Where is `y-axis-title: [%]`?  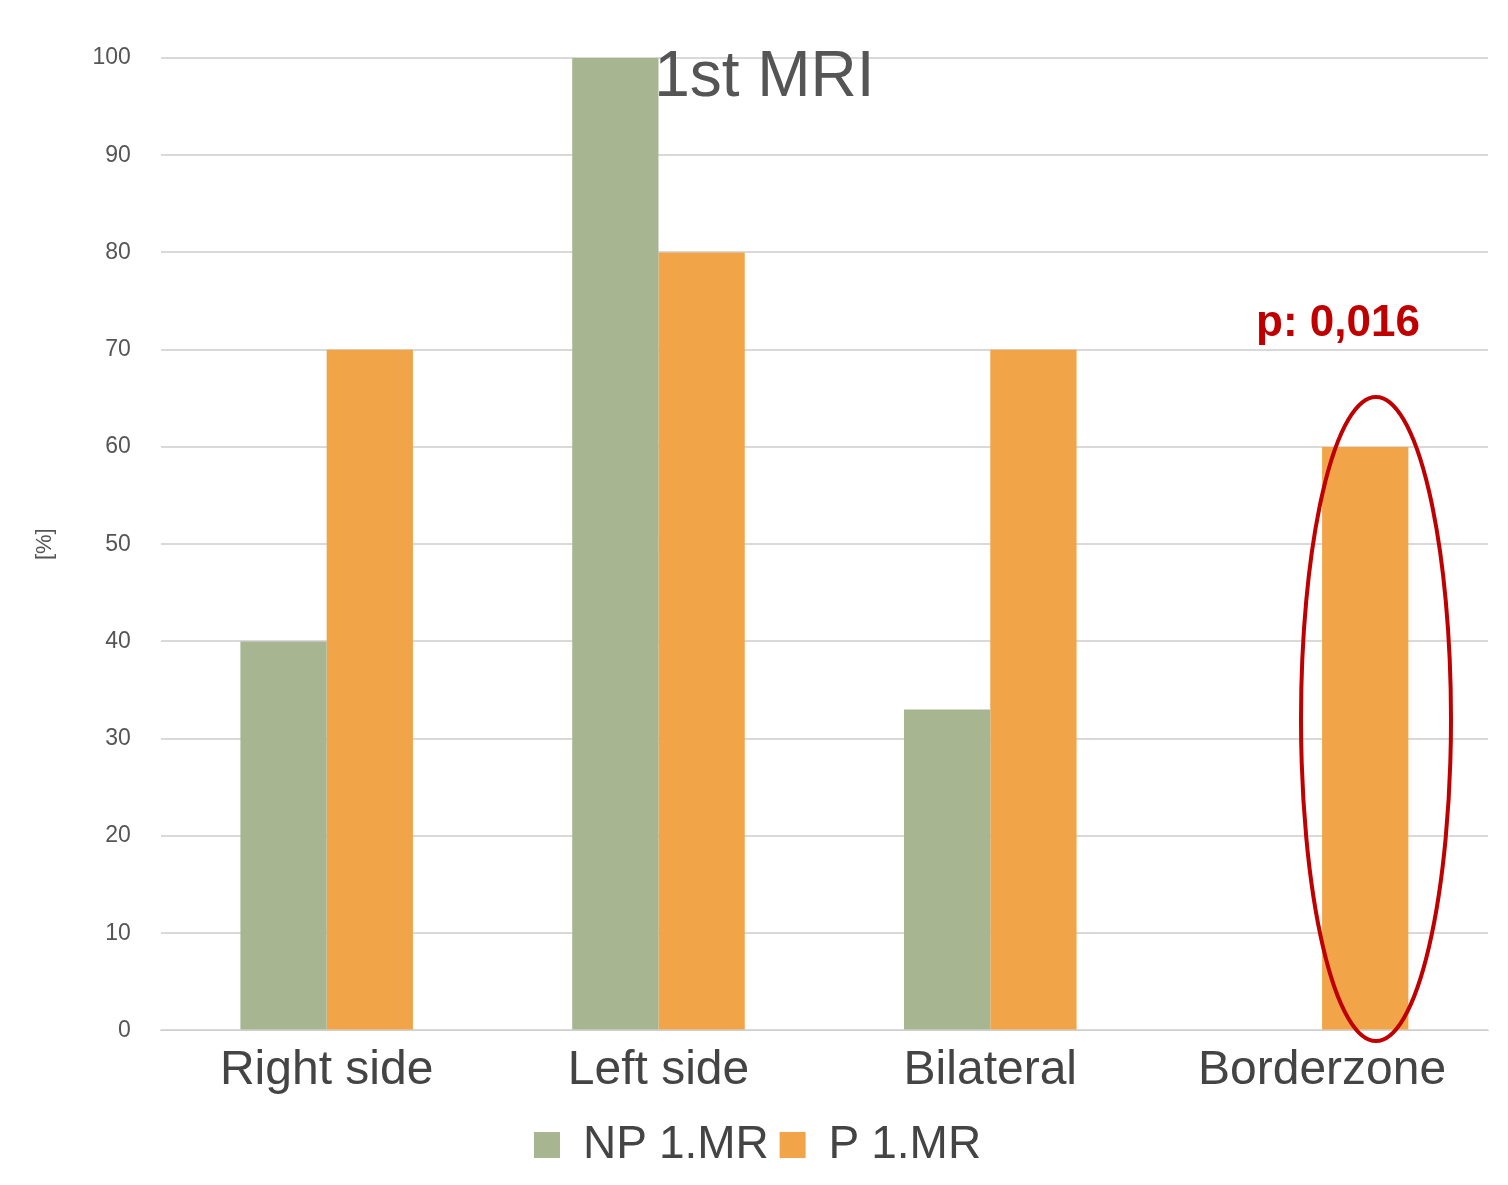
y-axis-title: [%] is located at coordinates (44, 544).